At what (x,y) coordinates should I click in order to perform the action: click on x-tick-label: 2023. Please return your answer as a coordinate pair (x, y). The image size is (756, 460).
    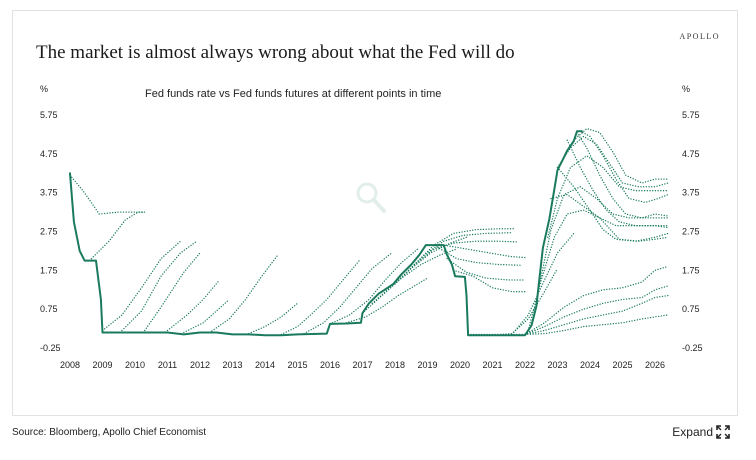
    Looking at the image, I should click on (557, 365).